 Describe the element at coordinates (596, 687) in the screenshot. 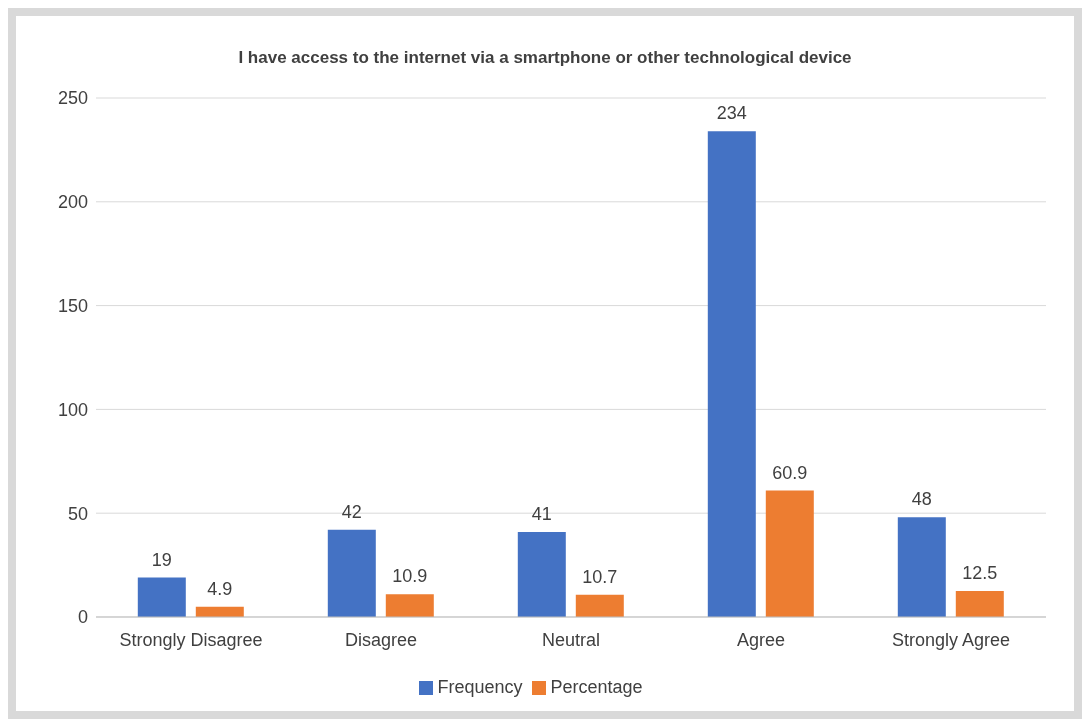

I see `legend-label: Percentage` at that location.